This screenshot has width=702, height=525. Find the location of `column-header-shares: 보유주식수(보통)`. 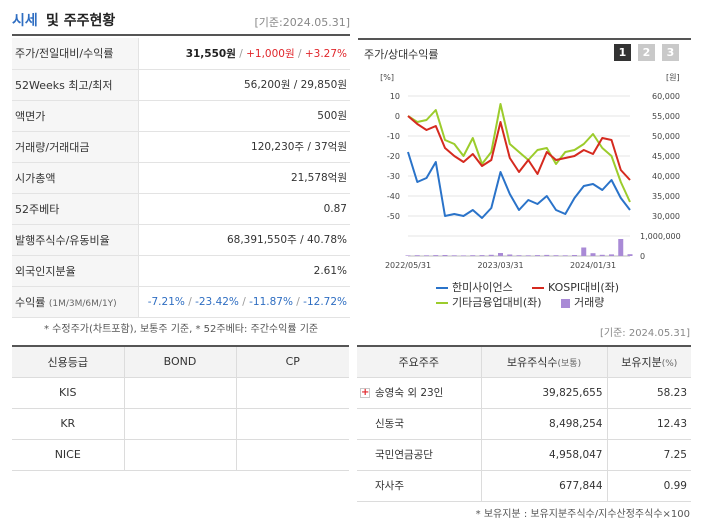

column-header-shares: 보유주식수(보통) is located at coordinates (544, 362).